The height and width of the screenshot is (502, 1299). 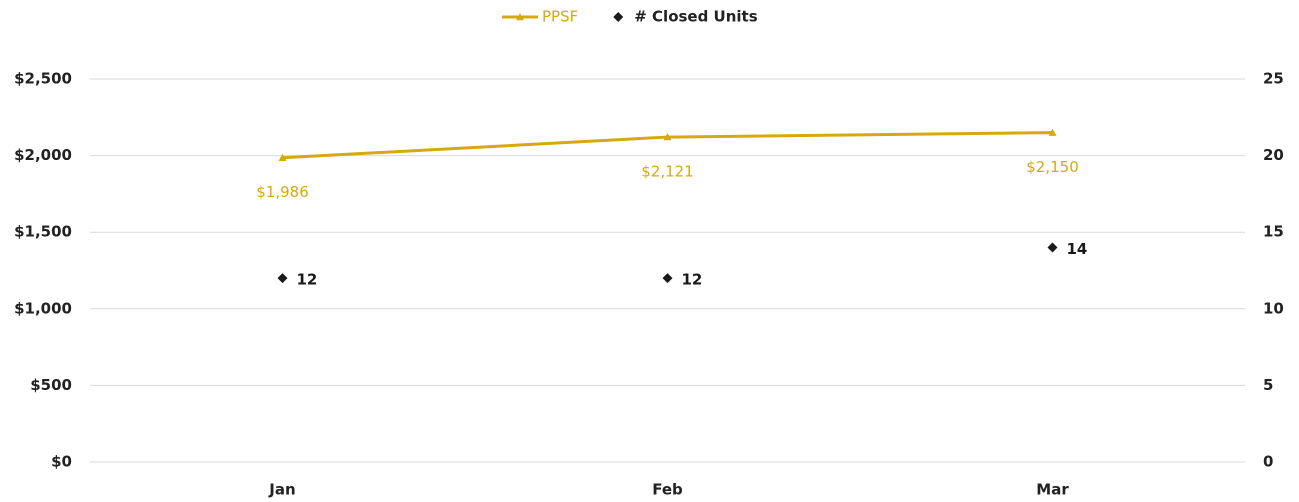 I want to click on data-label: $2,150, so click(x=1052, y=167).